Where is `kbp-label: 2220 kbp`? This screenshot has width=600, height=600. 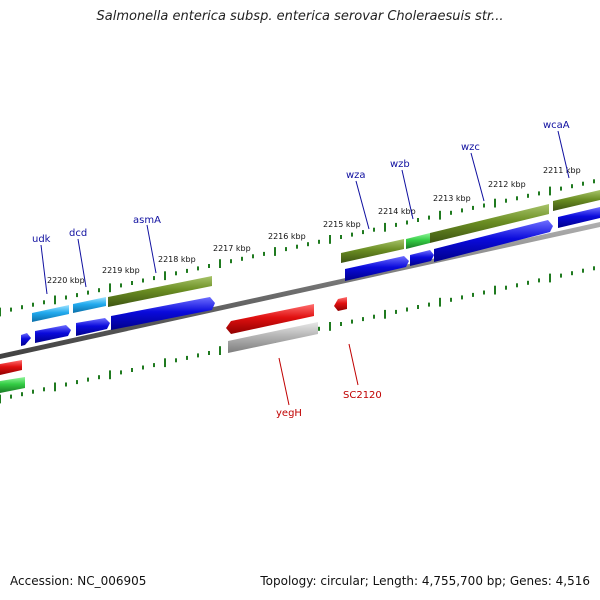
kbp-label: 2220 kbp is located at coordinates (66, 280).